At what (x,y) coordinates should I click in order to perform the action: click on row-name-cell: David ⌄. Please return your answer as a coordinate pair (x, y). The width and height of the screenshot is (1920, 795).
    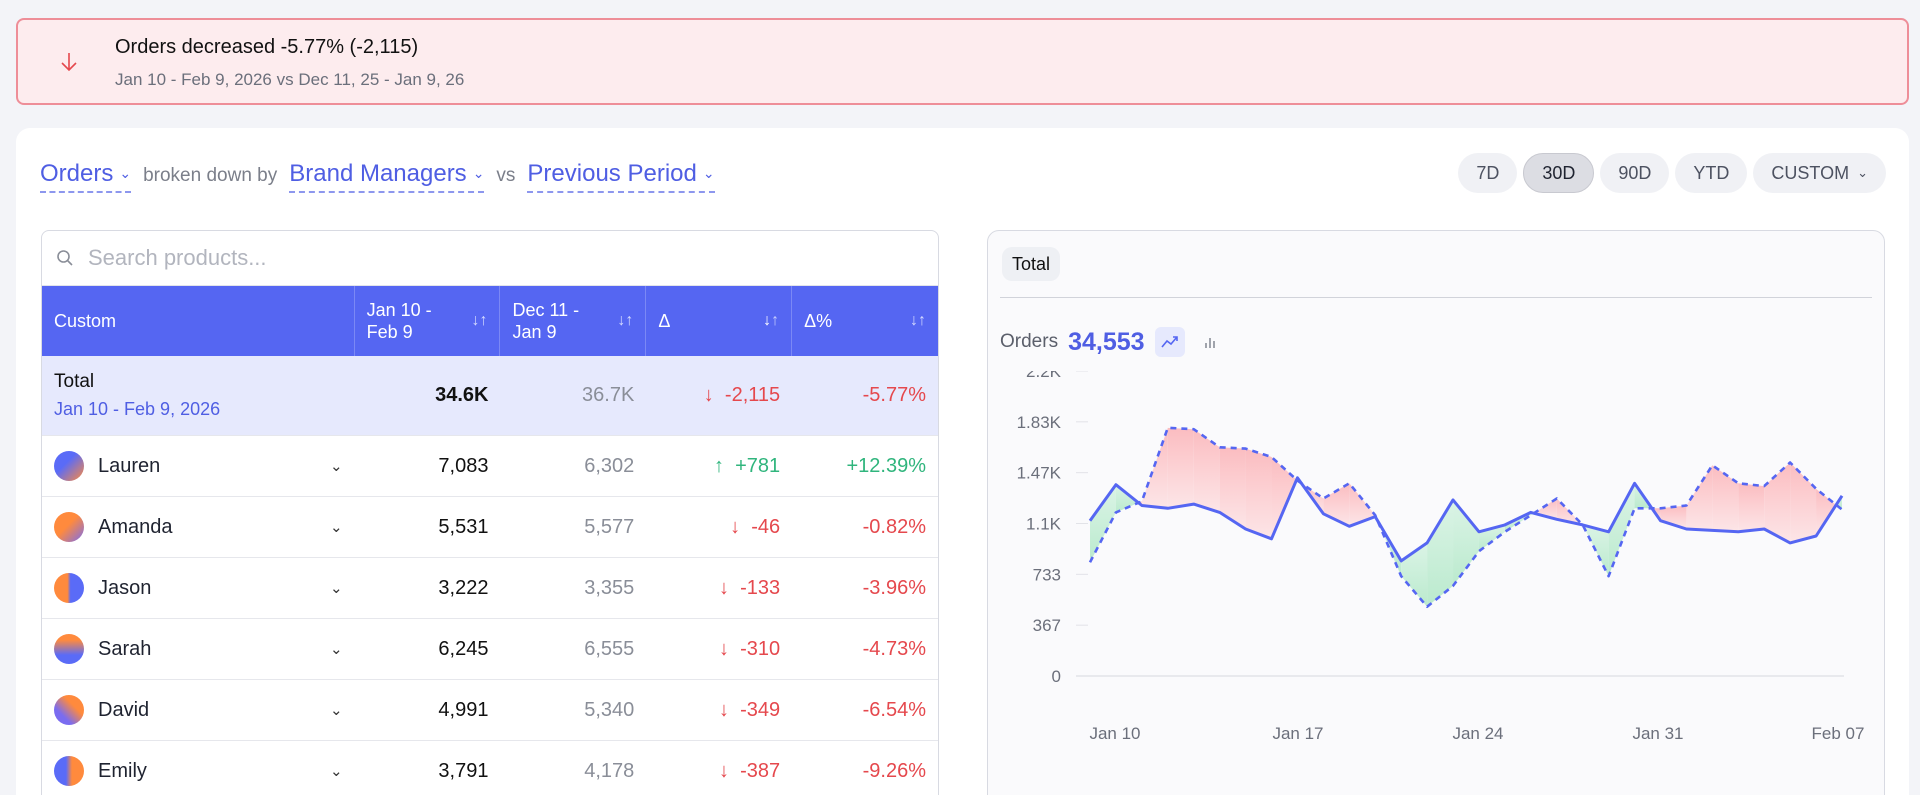
    Looking at the image, I should click on (198, 710).